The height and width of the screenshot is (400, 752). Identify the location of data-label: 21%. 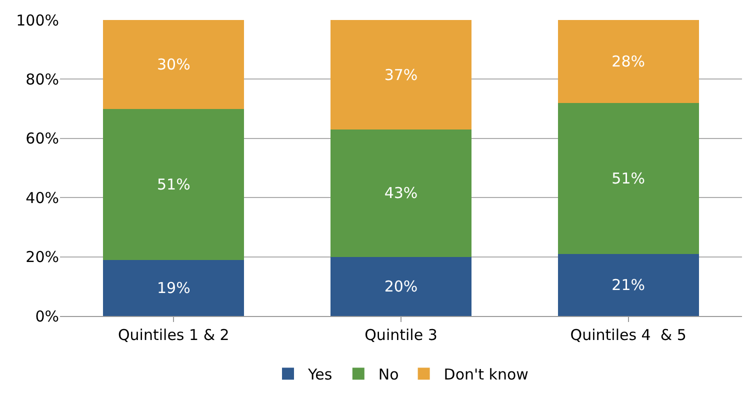
(629, 285).